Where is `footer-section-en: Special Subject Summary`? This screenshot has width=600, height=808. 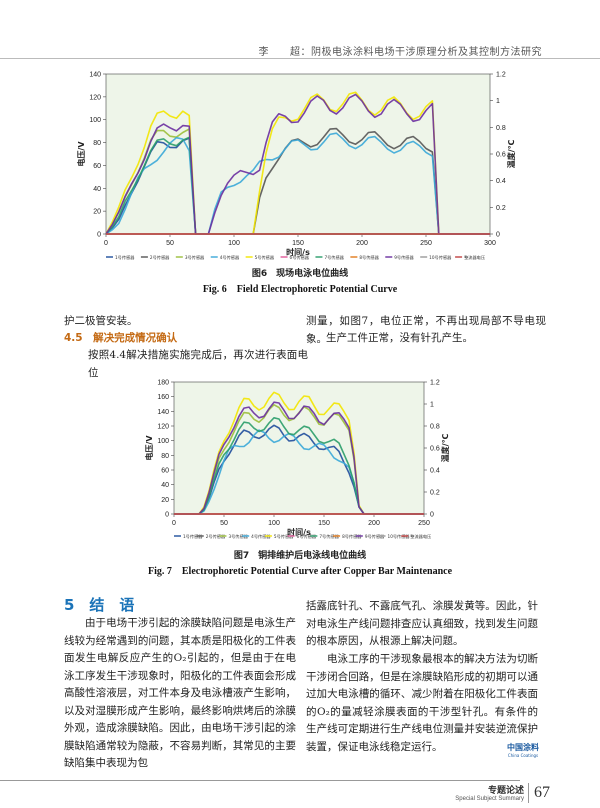
footer-section-en: Special Subject Summary is located at coordinates (489, 799).